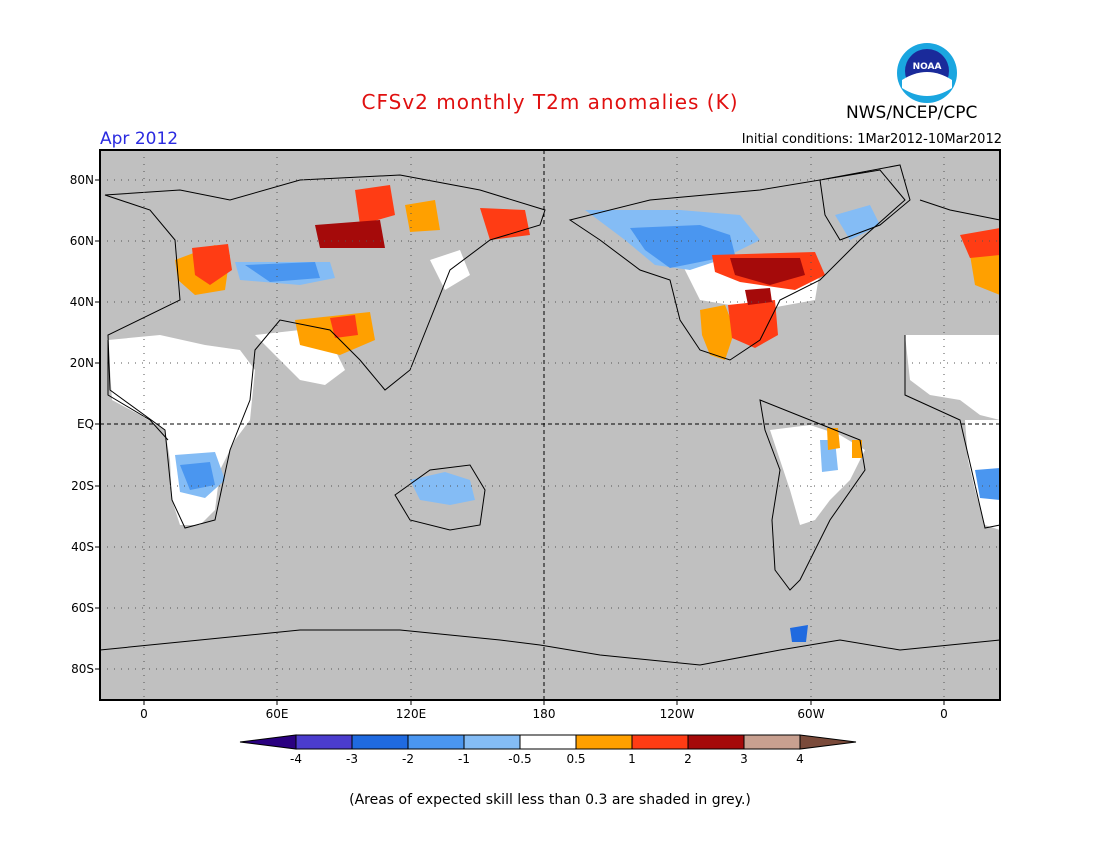  Describe the element at coordinates (350, 234) in the screenshot. I see `siberia-darkred` at that location.